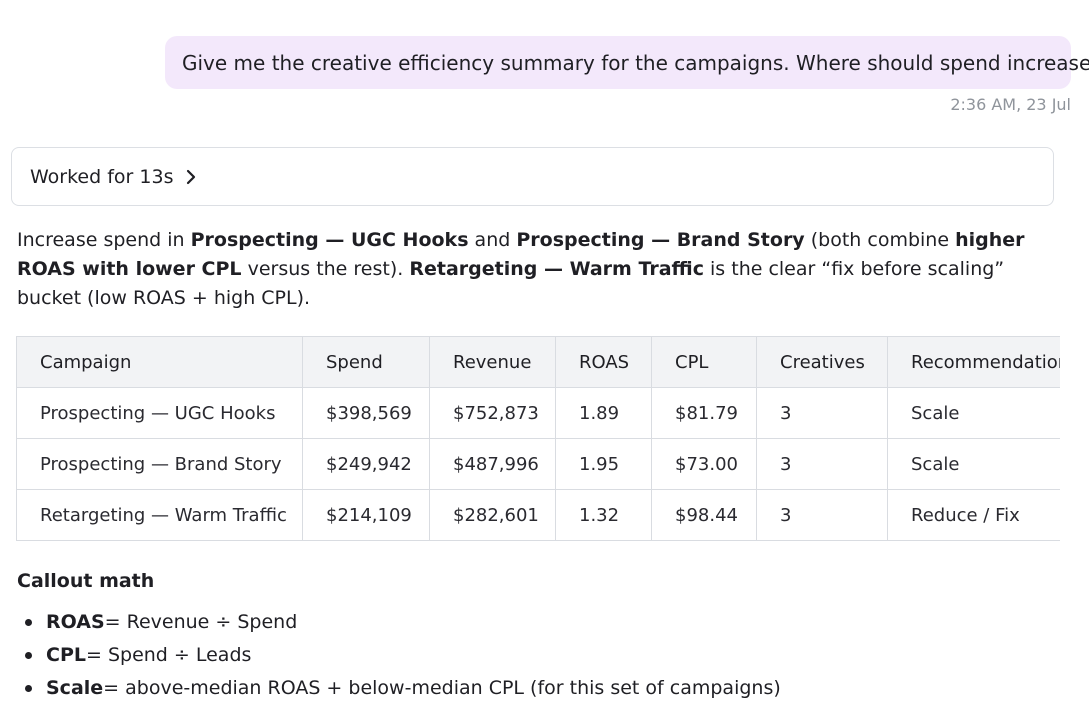 This screenshot has width=1089, height=723. I want to click on column-header: Creatives, so click(822, 362).